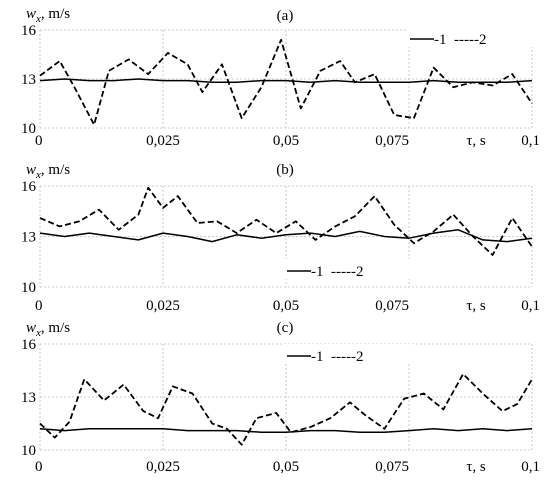  Describe the element at coordinates (285, 16) in the screenshot. I see `panel-tag: (a)` at that location.